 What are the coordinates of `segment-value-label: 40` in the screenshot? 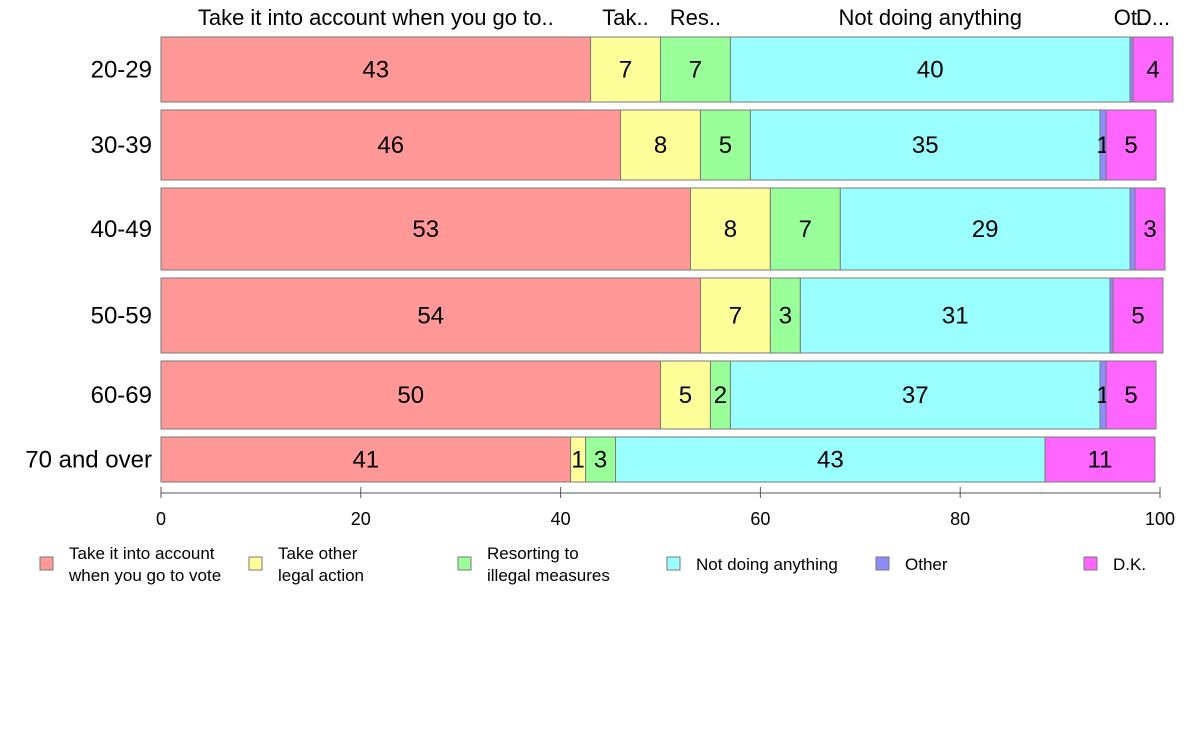 It's located at (930, 70).